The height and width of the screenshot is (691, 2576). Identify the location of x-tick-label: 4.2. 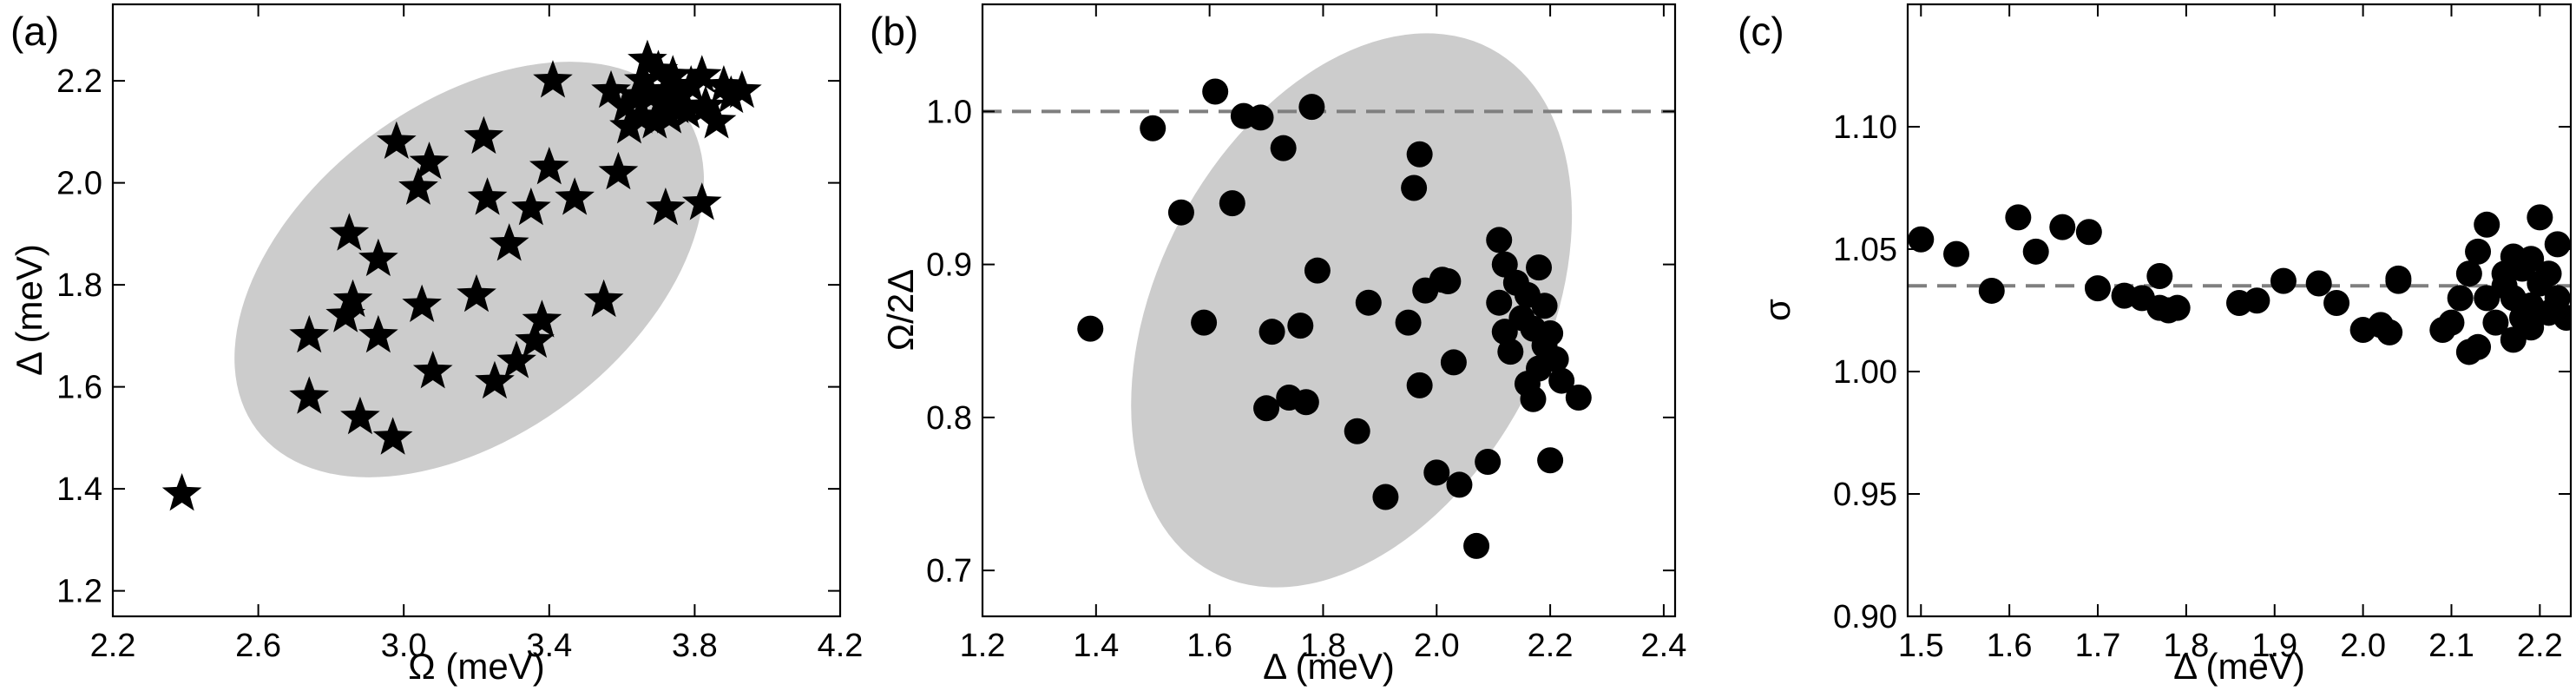
(841, 646).